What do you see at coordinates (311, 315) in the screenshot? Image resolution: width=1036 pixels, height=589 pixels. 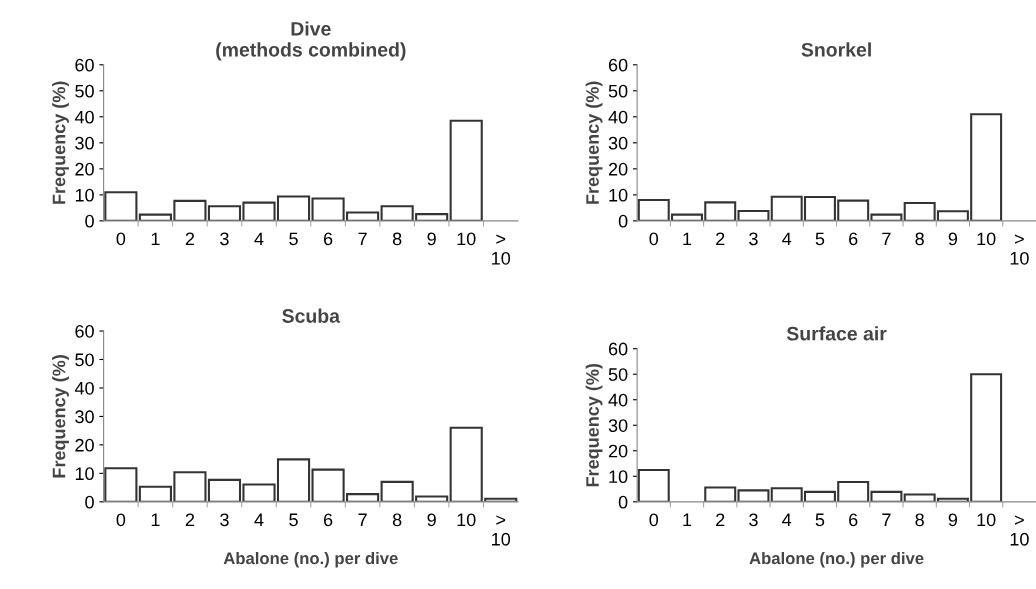 I see `chart-title: Scuba` at bounding box center [311, 315].